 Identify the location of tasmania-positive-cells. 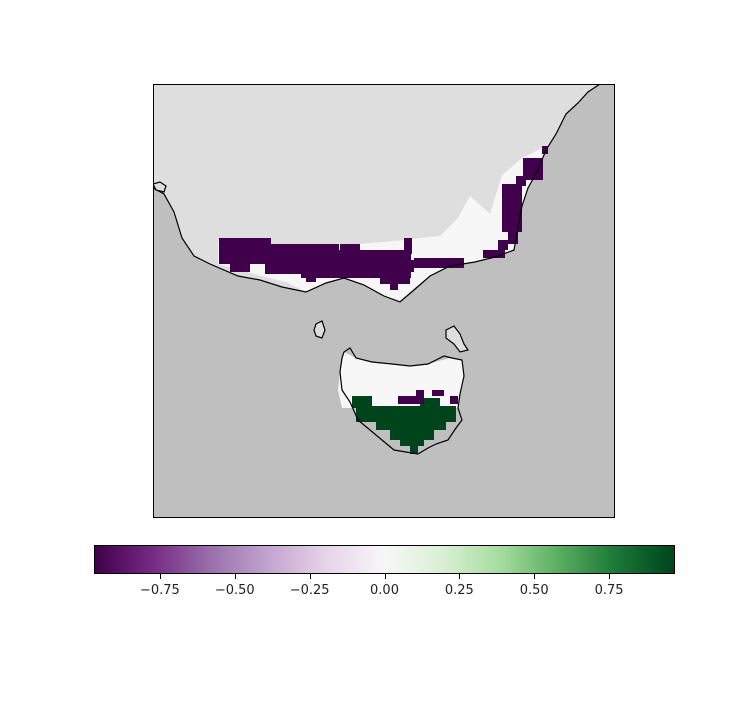
(404, 425).